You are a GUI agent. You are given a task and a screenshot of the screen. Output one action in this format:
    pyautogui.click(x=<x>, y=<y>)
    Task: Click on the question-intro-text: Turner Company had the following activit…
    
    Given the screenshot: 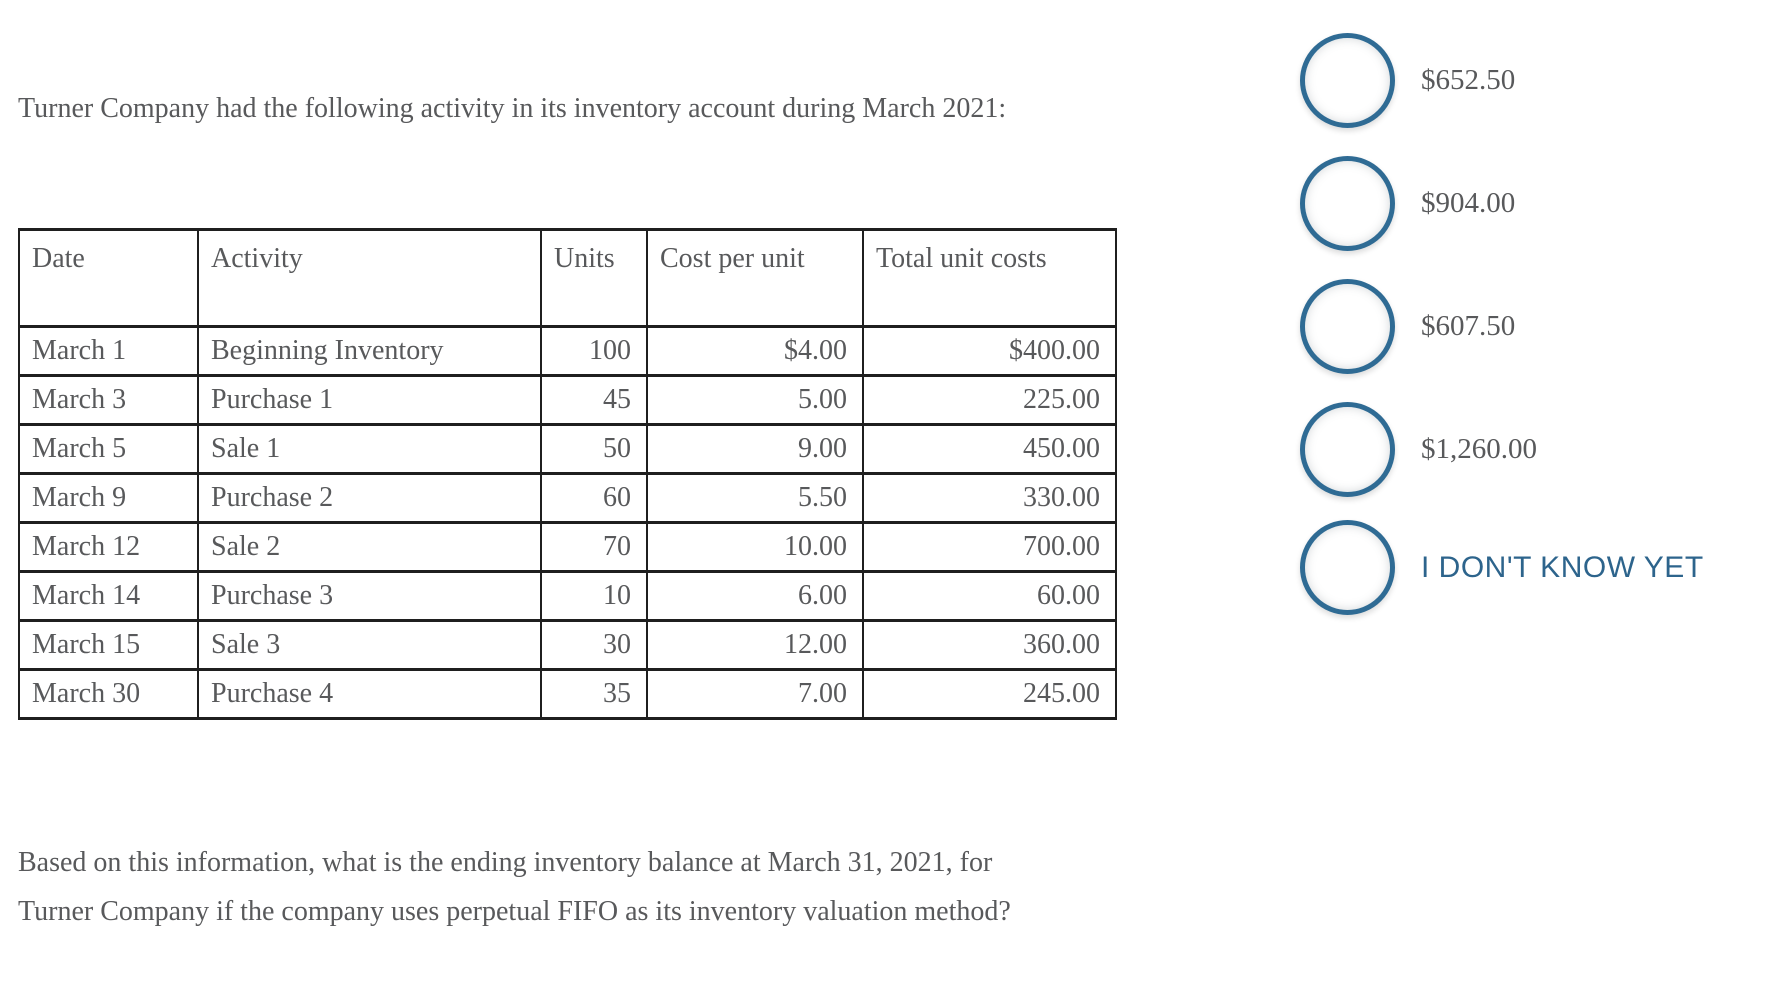 What is the action you would take?
    pyautogui.click(x=512, y=108)
    